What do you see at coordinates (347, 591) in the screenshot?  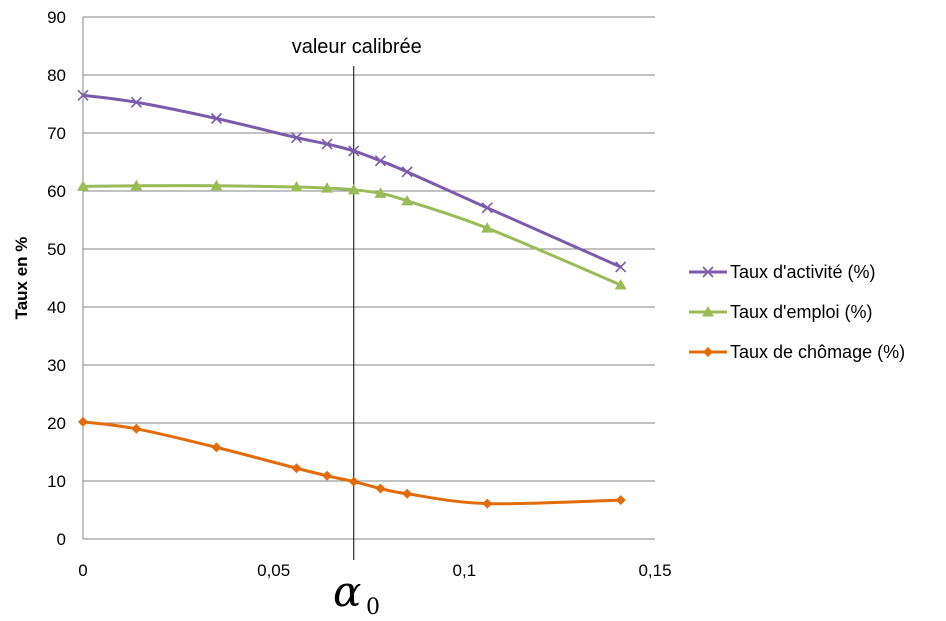 I see `x-axis-title: α` at bounding box center [347, 591].